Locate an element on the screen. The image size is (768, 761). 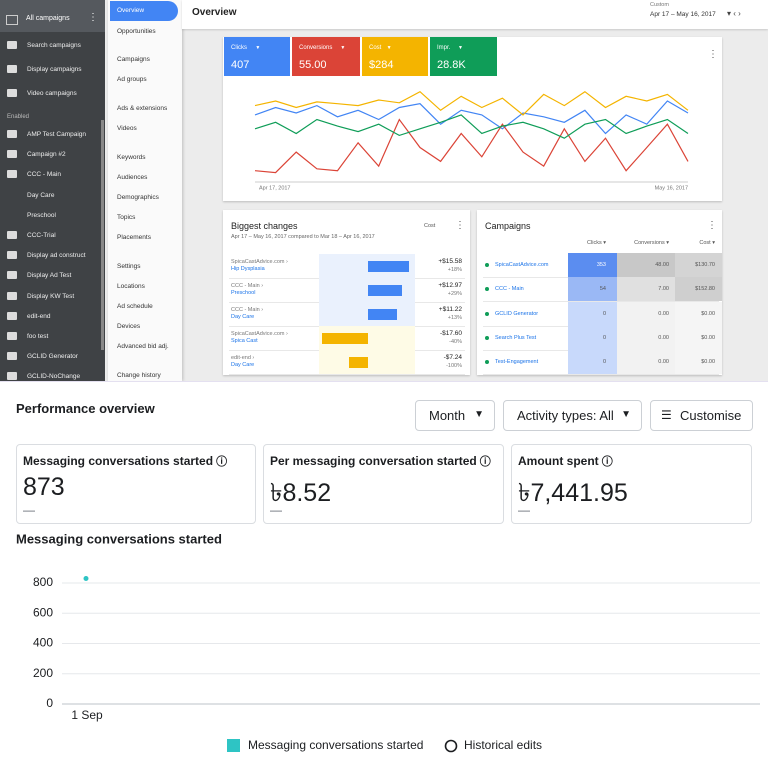
sidebar-item: Display KW Test is located at coordinates (51, 296).